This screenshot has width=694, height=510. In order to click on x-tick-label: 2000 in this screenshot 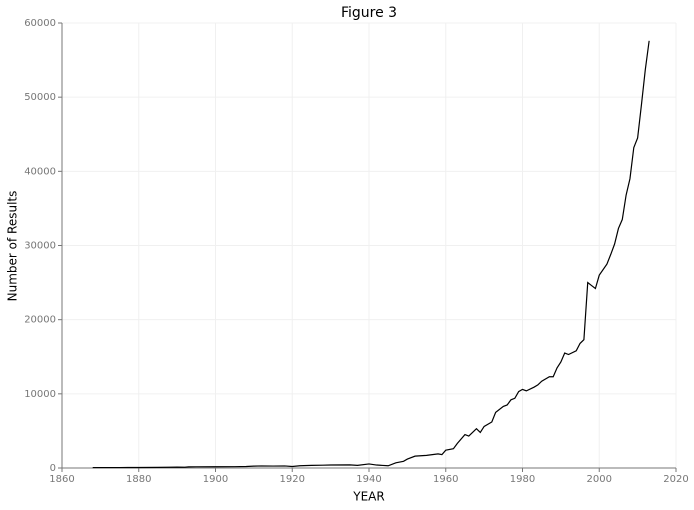, I will do `click(599, 479)`.